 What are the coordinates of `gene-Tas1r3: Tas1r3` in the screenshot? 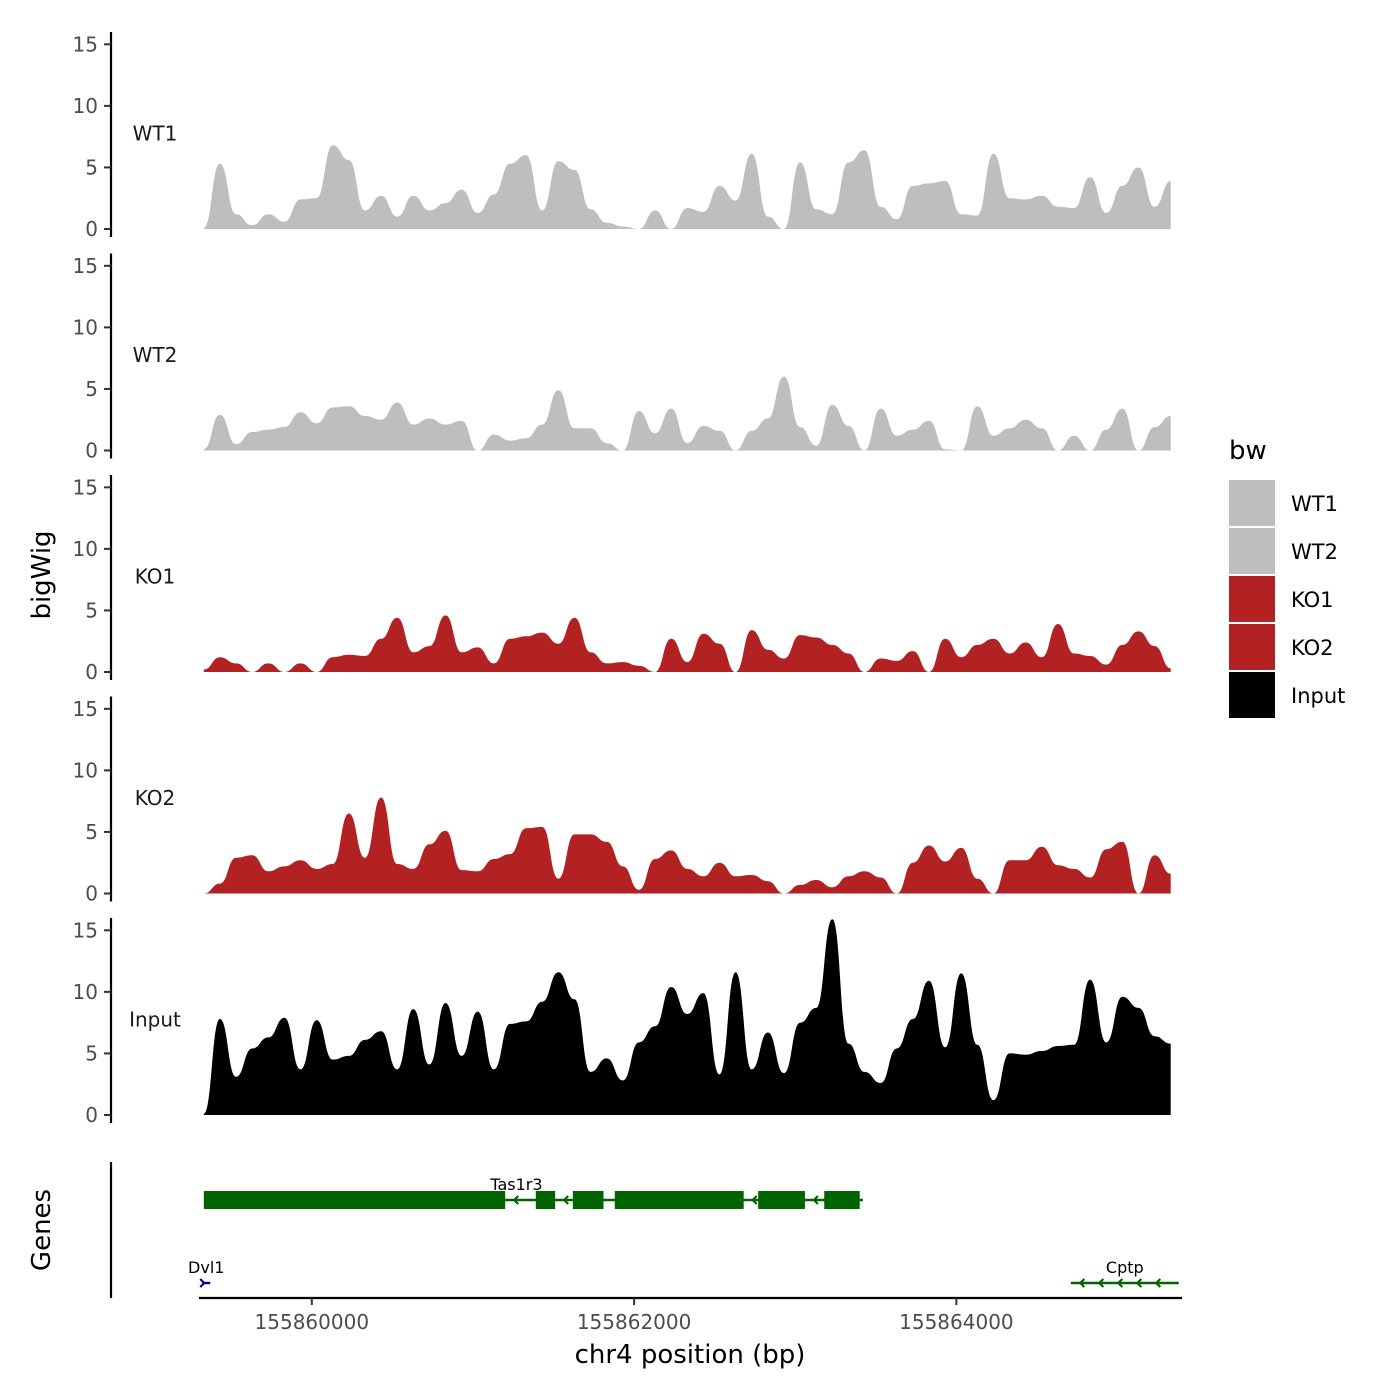 It's located at (533, 1192).